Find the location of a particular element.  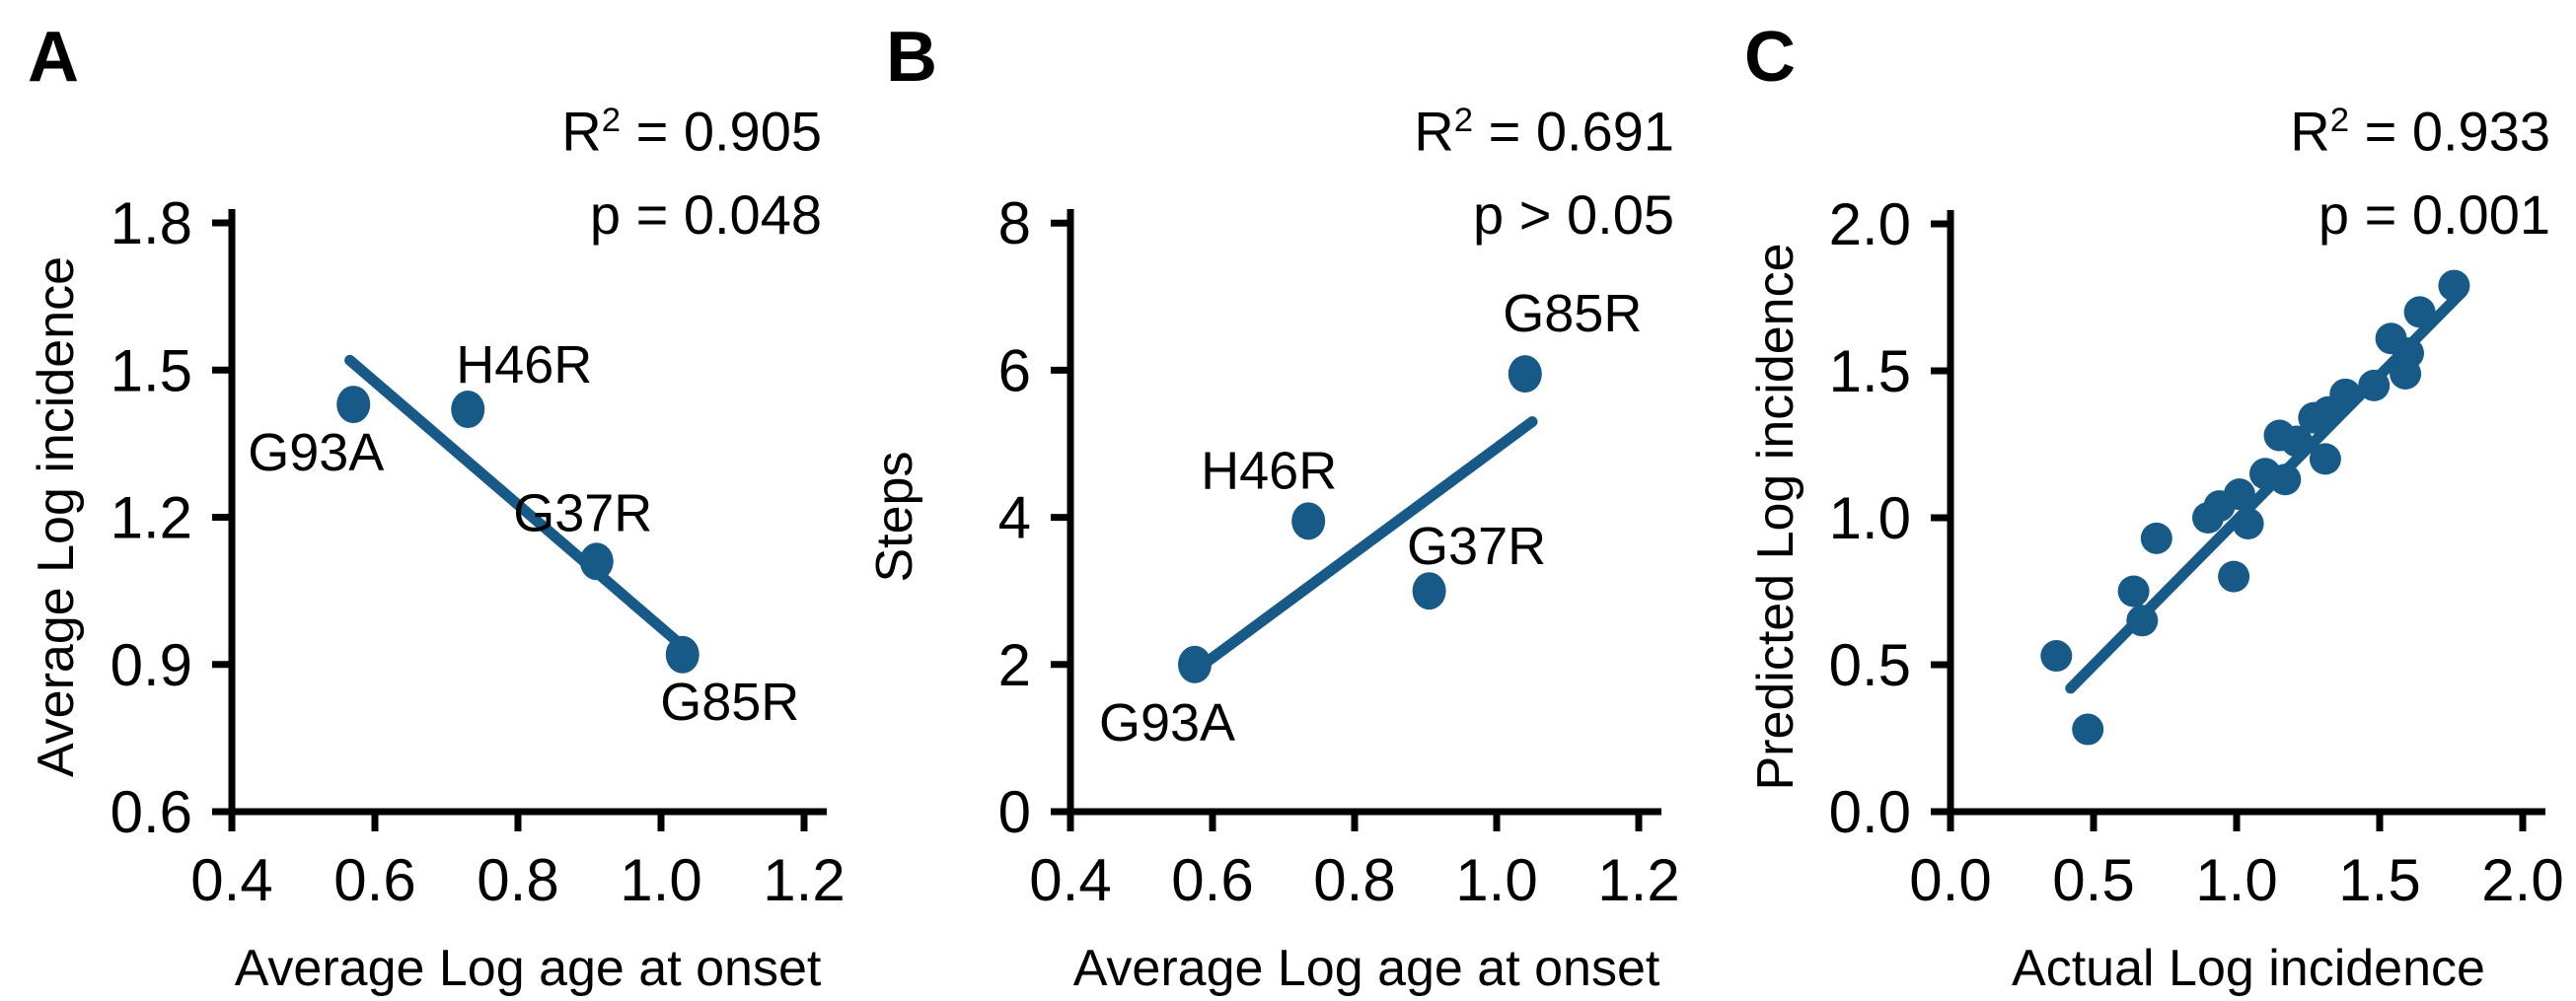

y-tick-label: 1.2 is located at coordinates (151, 518).